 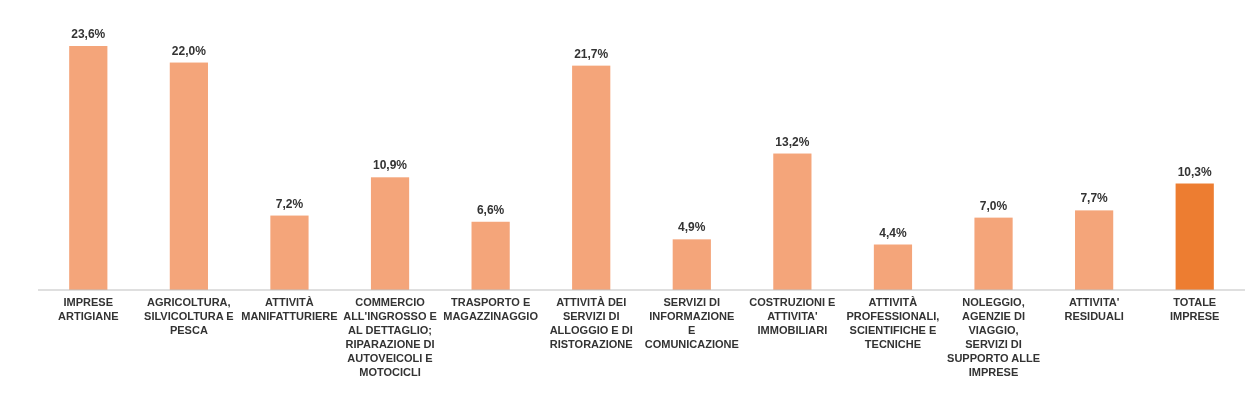 I want to click on data-label: 7,0%, so click(x=993, y=205).